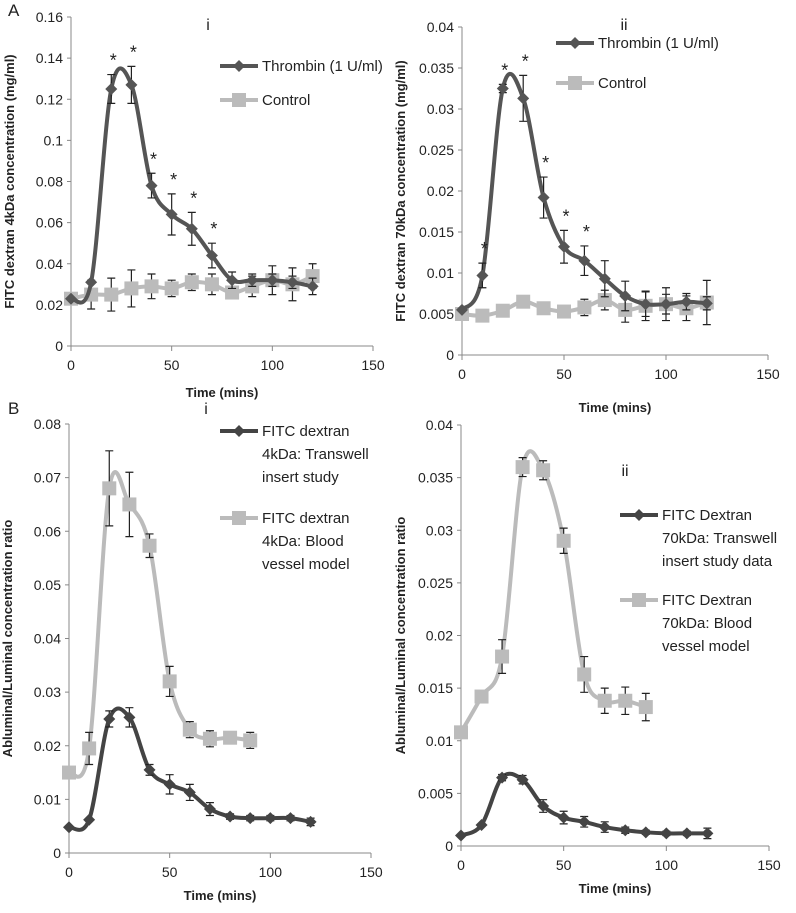 This screenshot has height=913, width=796. Describe the element at coordinates (553, 591) in the screenshot. I see `series-line` at that location.